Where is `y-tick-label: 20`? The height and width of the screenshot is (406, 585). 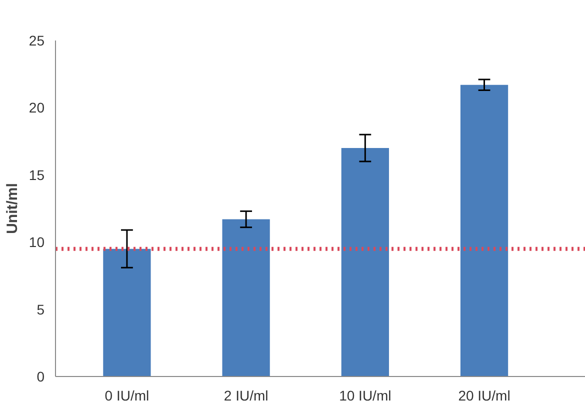
y-tick-label: 20 is located at coordinates (36, 108).